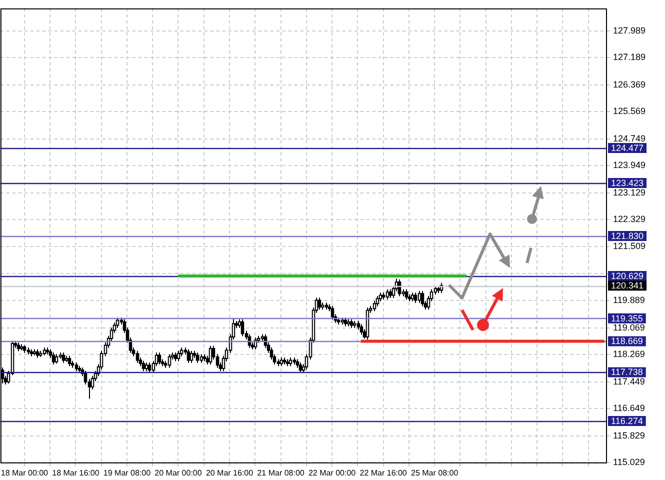 Image resolution: width=665 pixels, height=480 pixels. I want to click on x-tick-label: 20 Mar 00:00, so click(178, 473).